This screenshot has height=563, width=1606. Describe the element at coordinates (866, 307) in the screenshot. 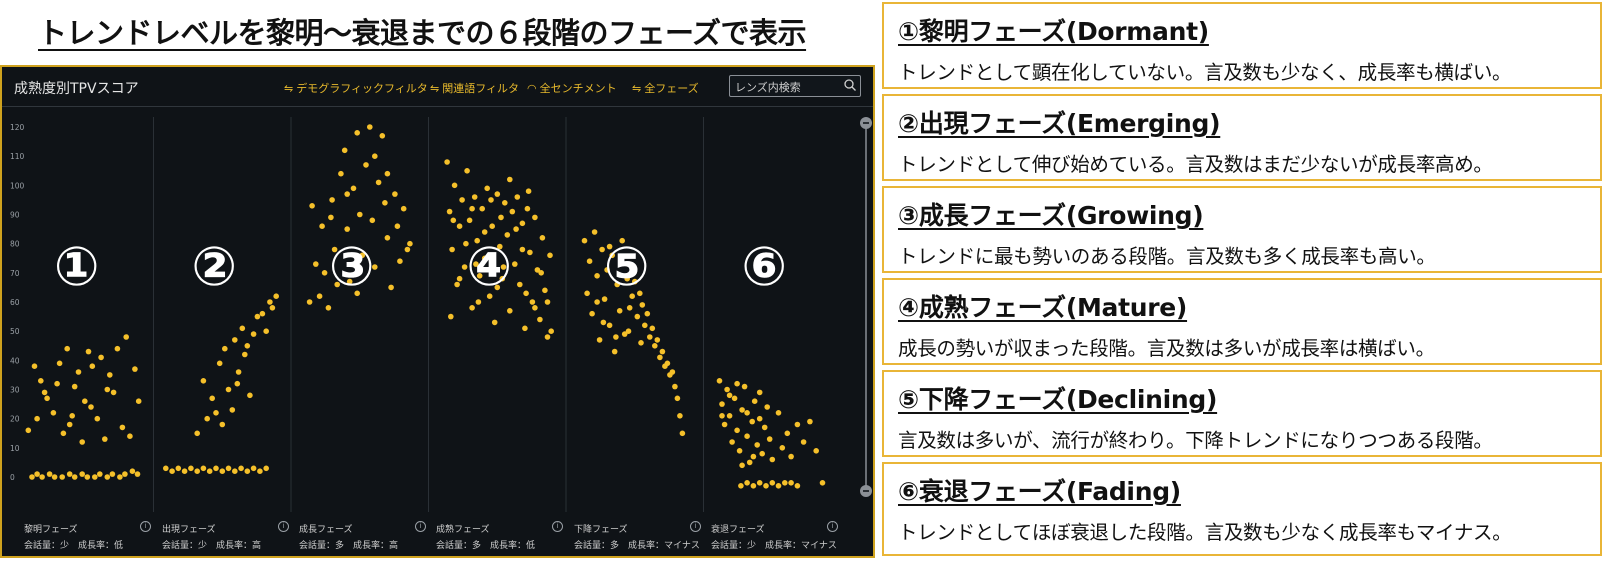

I see `scroll-track` at that location.